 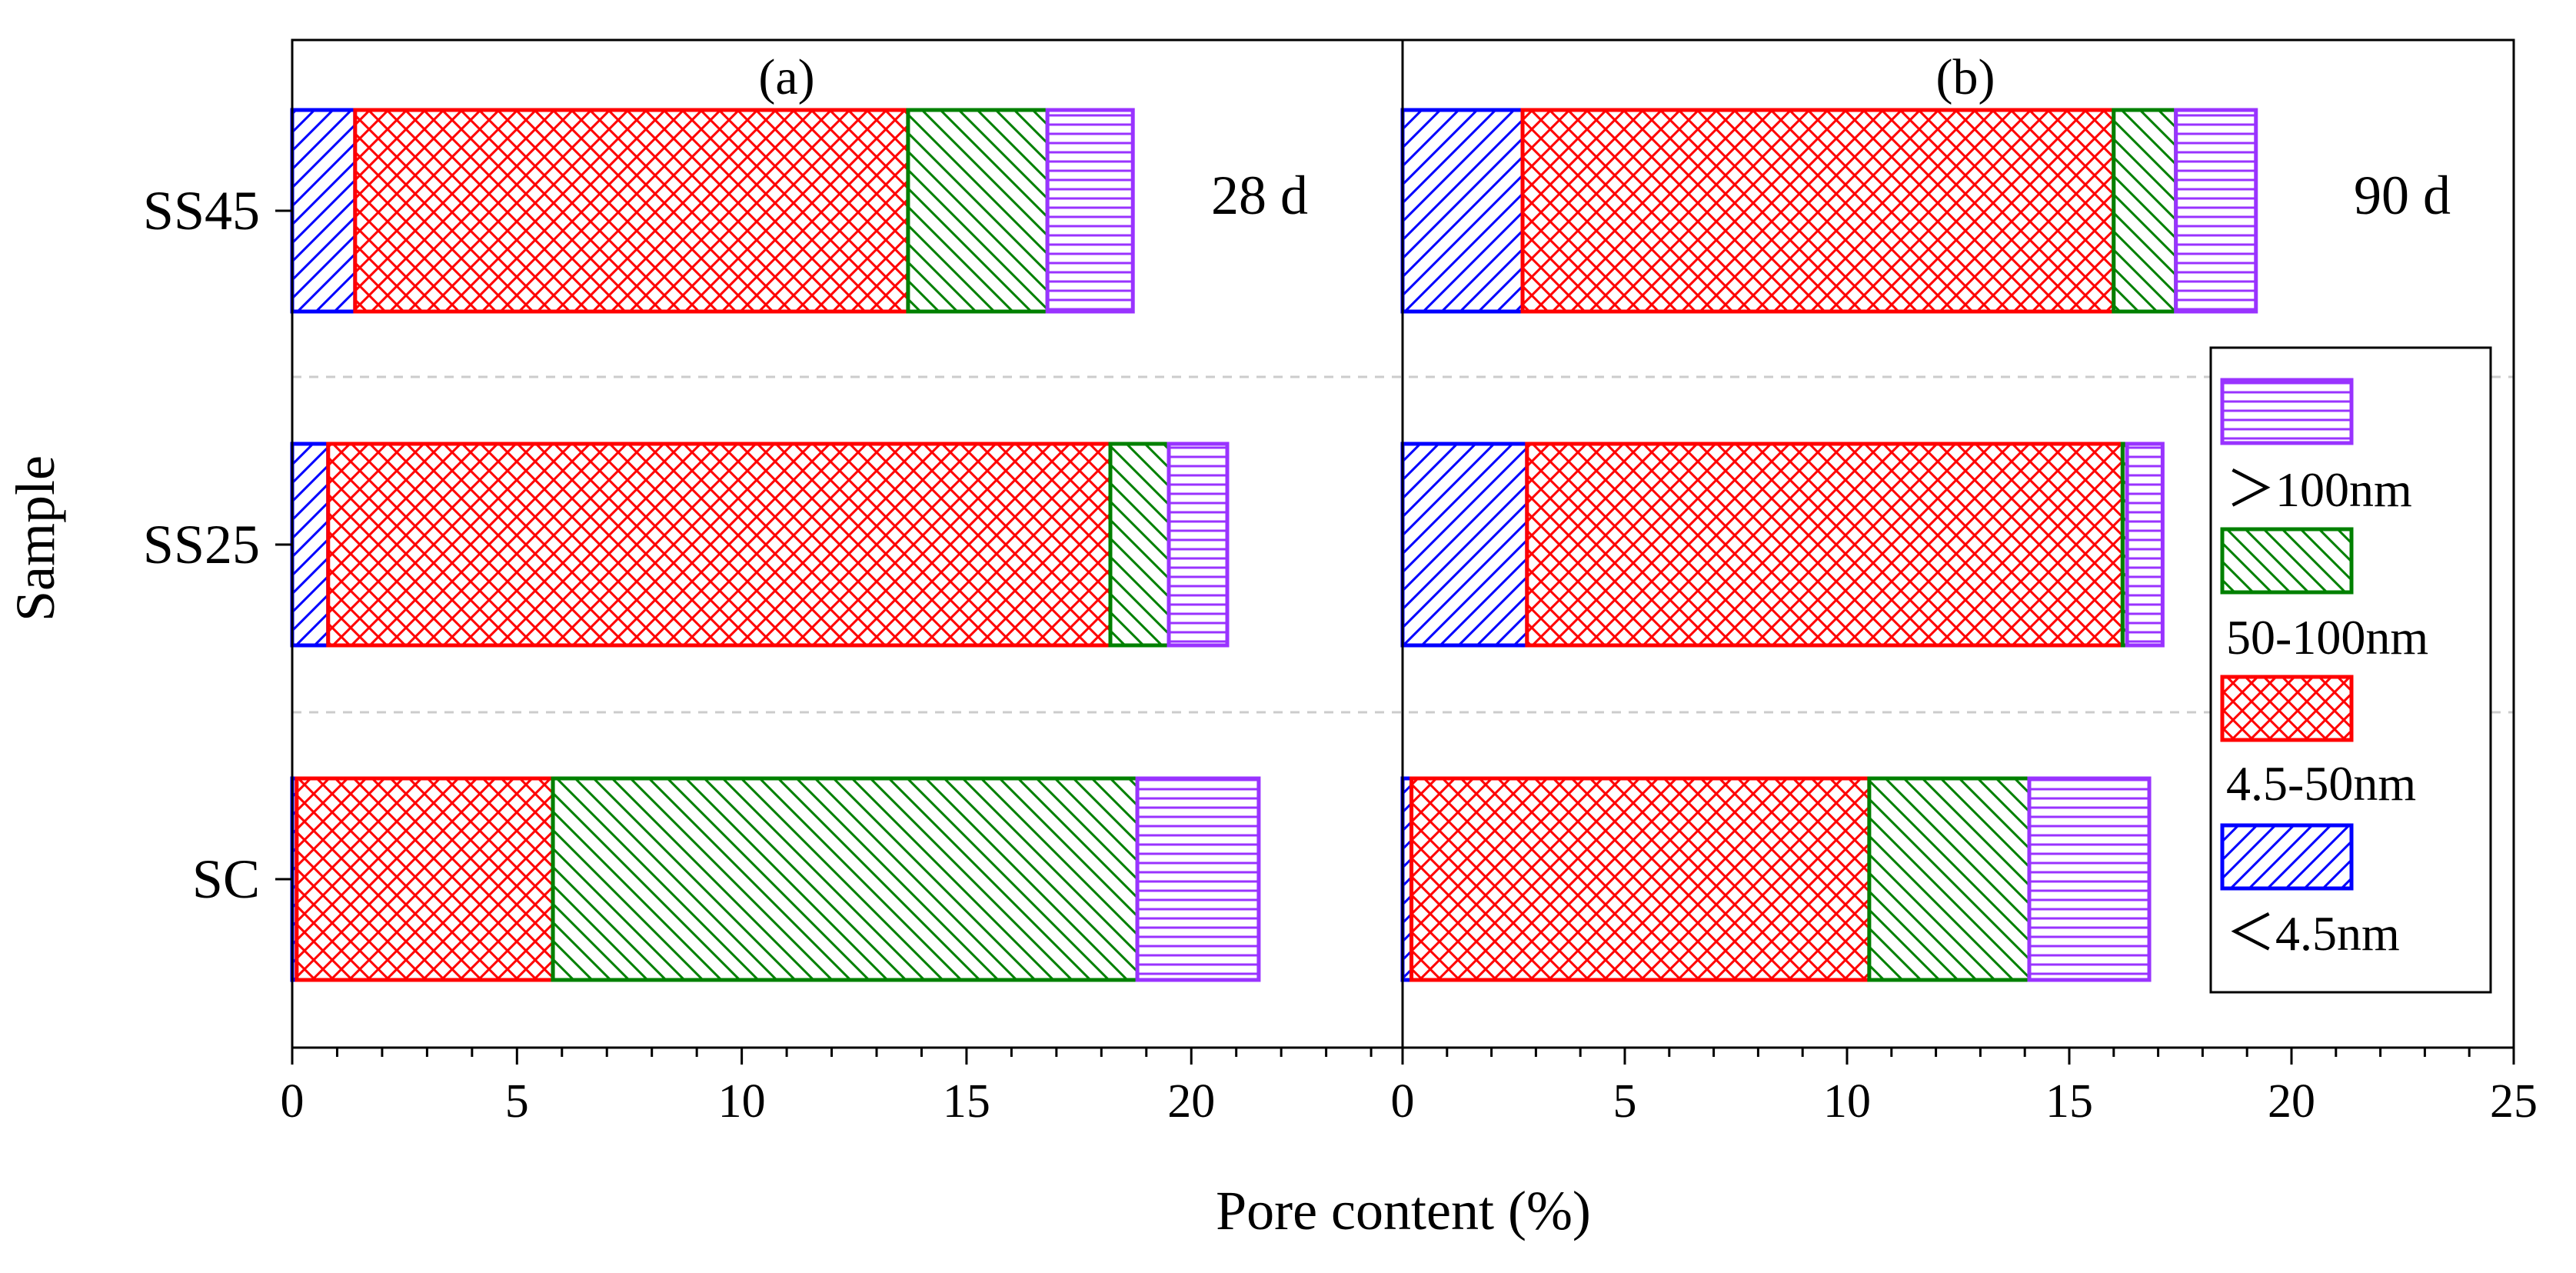 What do you see at coordinates (1464, 545) in the screenshot?
I see `bar-b-ss25-lt45` at bounding box center [1464, 545].